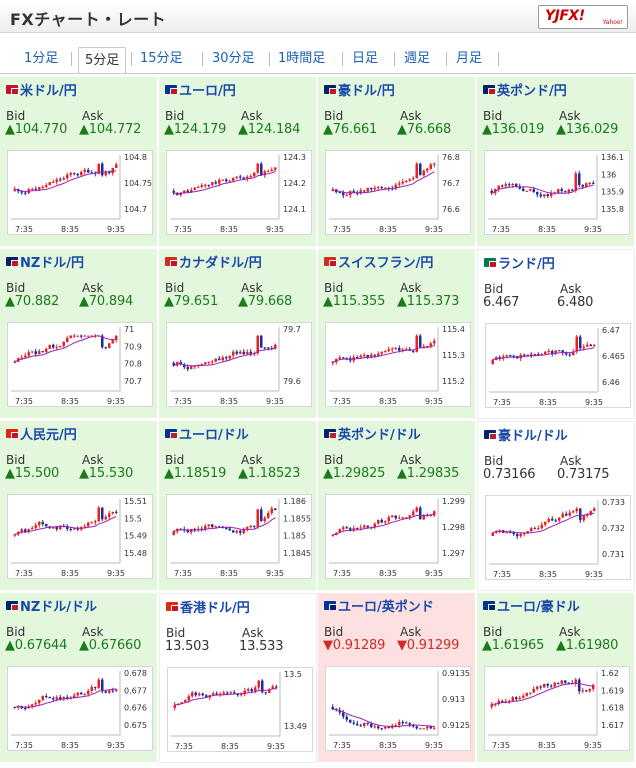 This screenshot has height=768, width=636. What do you see at coordinates (519, 265) in the screenshot?
I see `pair-link: ランド/円` at bounding box center [519, 265].